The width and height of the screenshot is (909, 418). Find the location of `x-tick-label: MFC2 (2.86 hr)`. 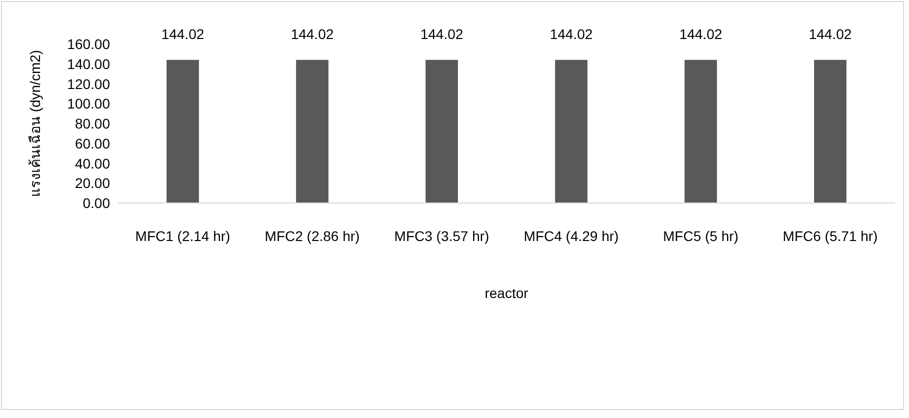

x-tick-label: MFC2 (2.86 hr) is located at coordinates (312, 236).